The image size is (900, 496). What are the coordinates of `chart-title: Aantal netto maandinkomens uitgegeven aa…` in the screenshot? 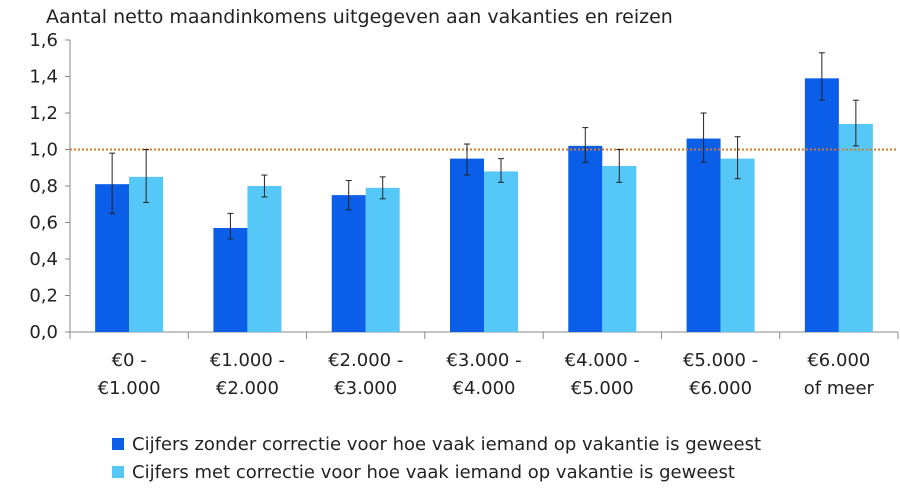 It's located at (359, 17).